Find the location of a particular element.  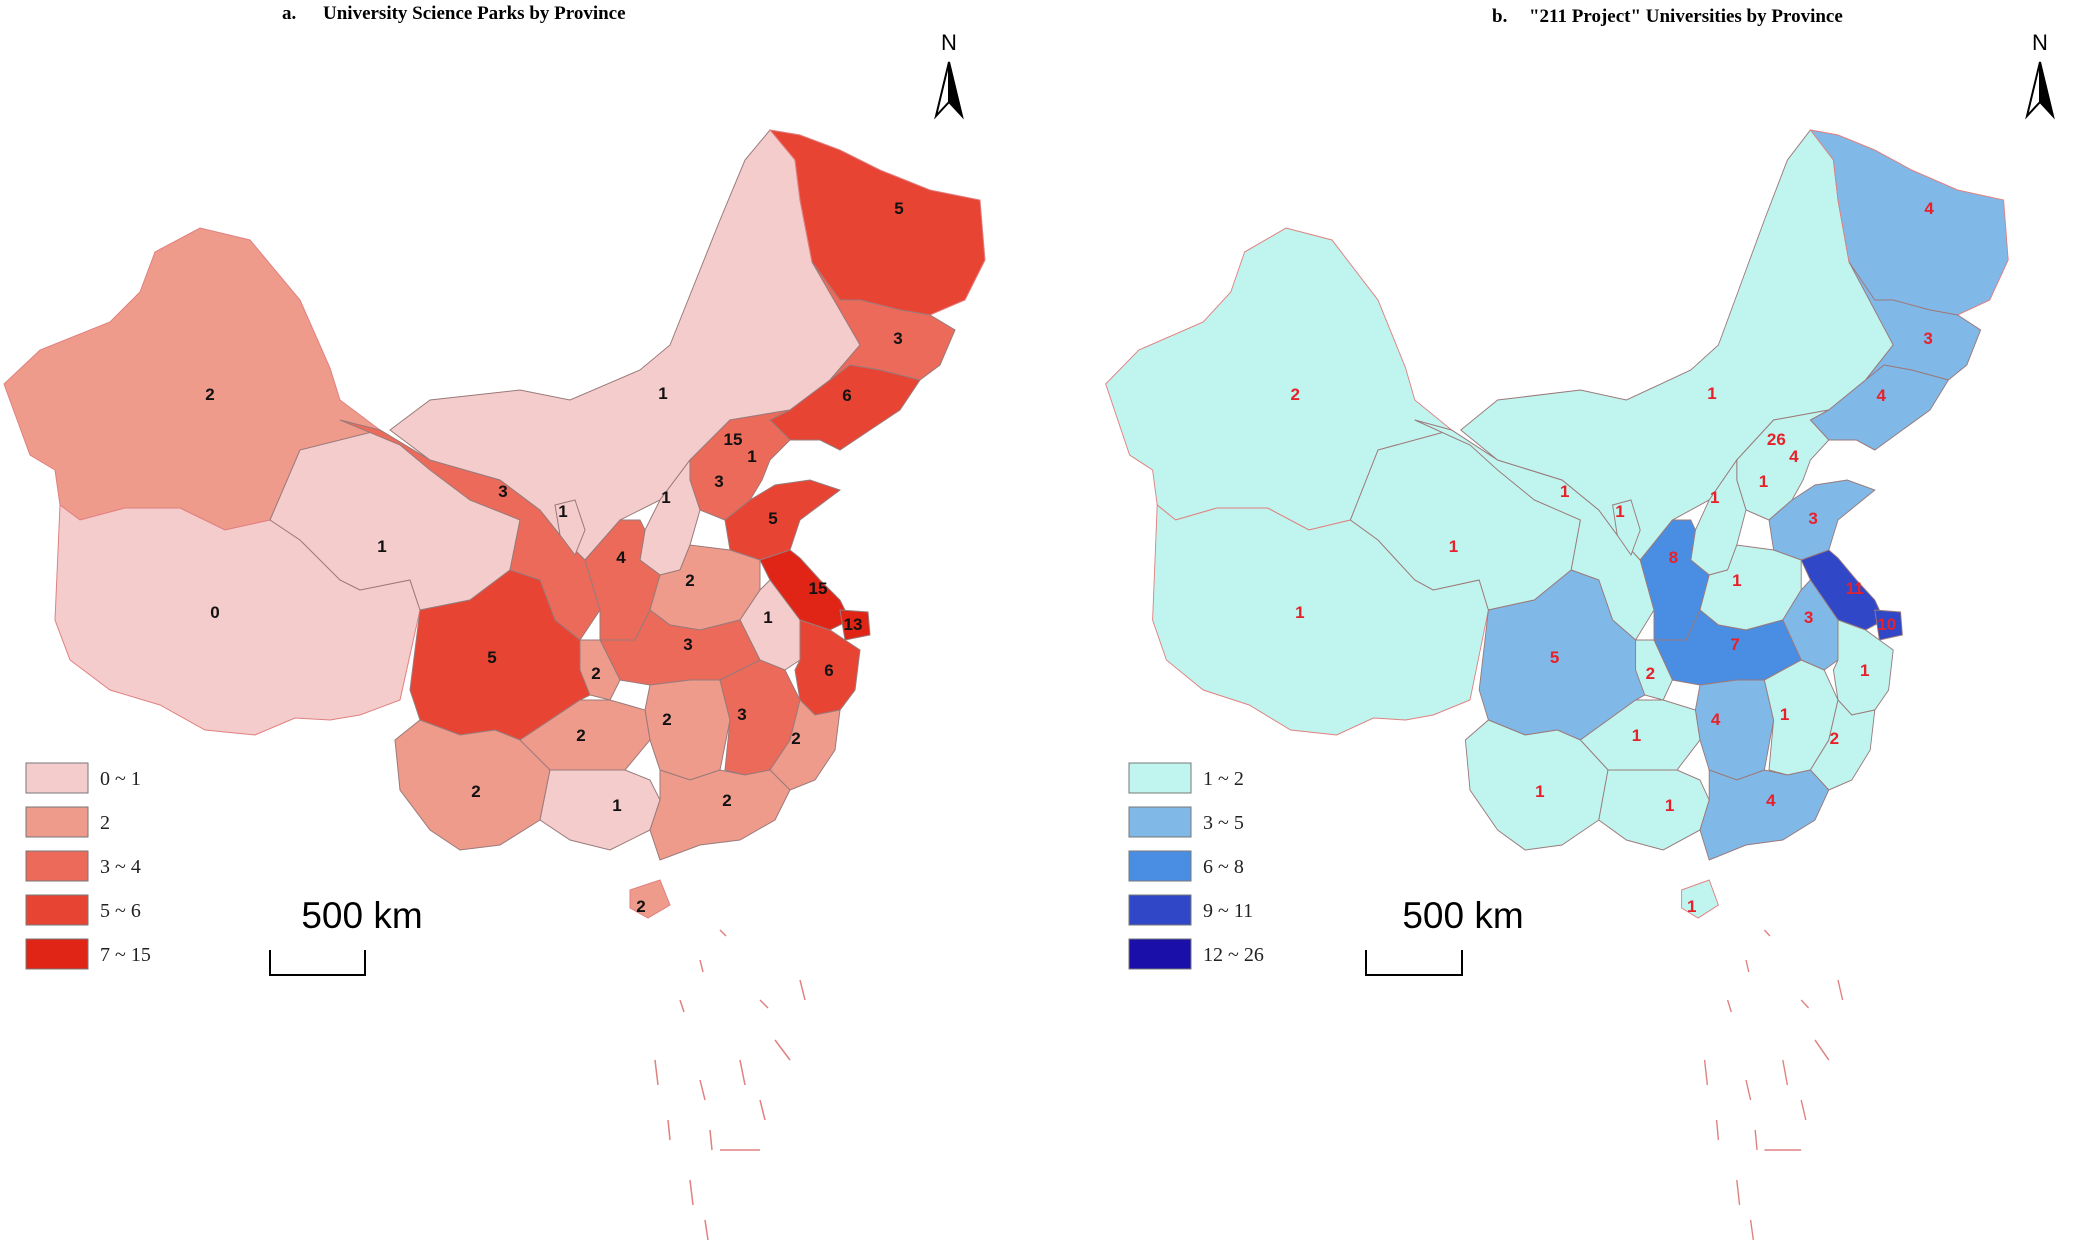

value-label-guangdong: 2 is located at coordinates (726, 800).